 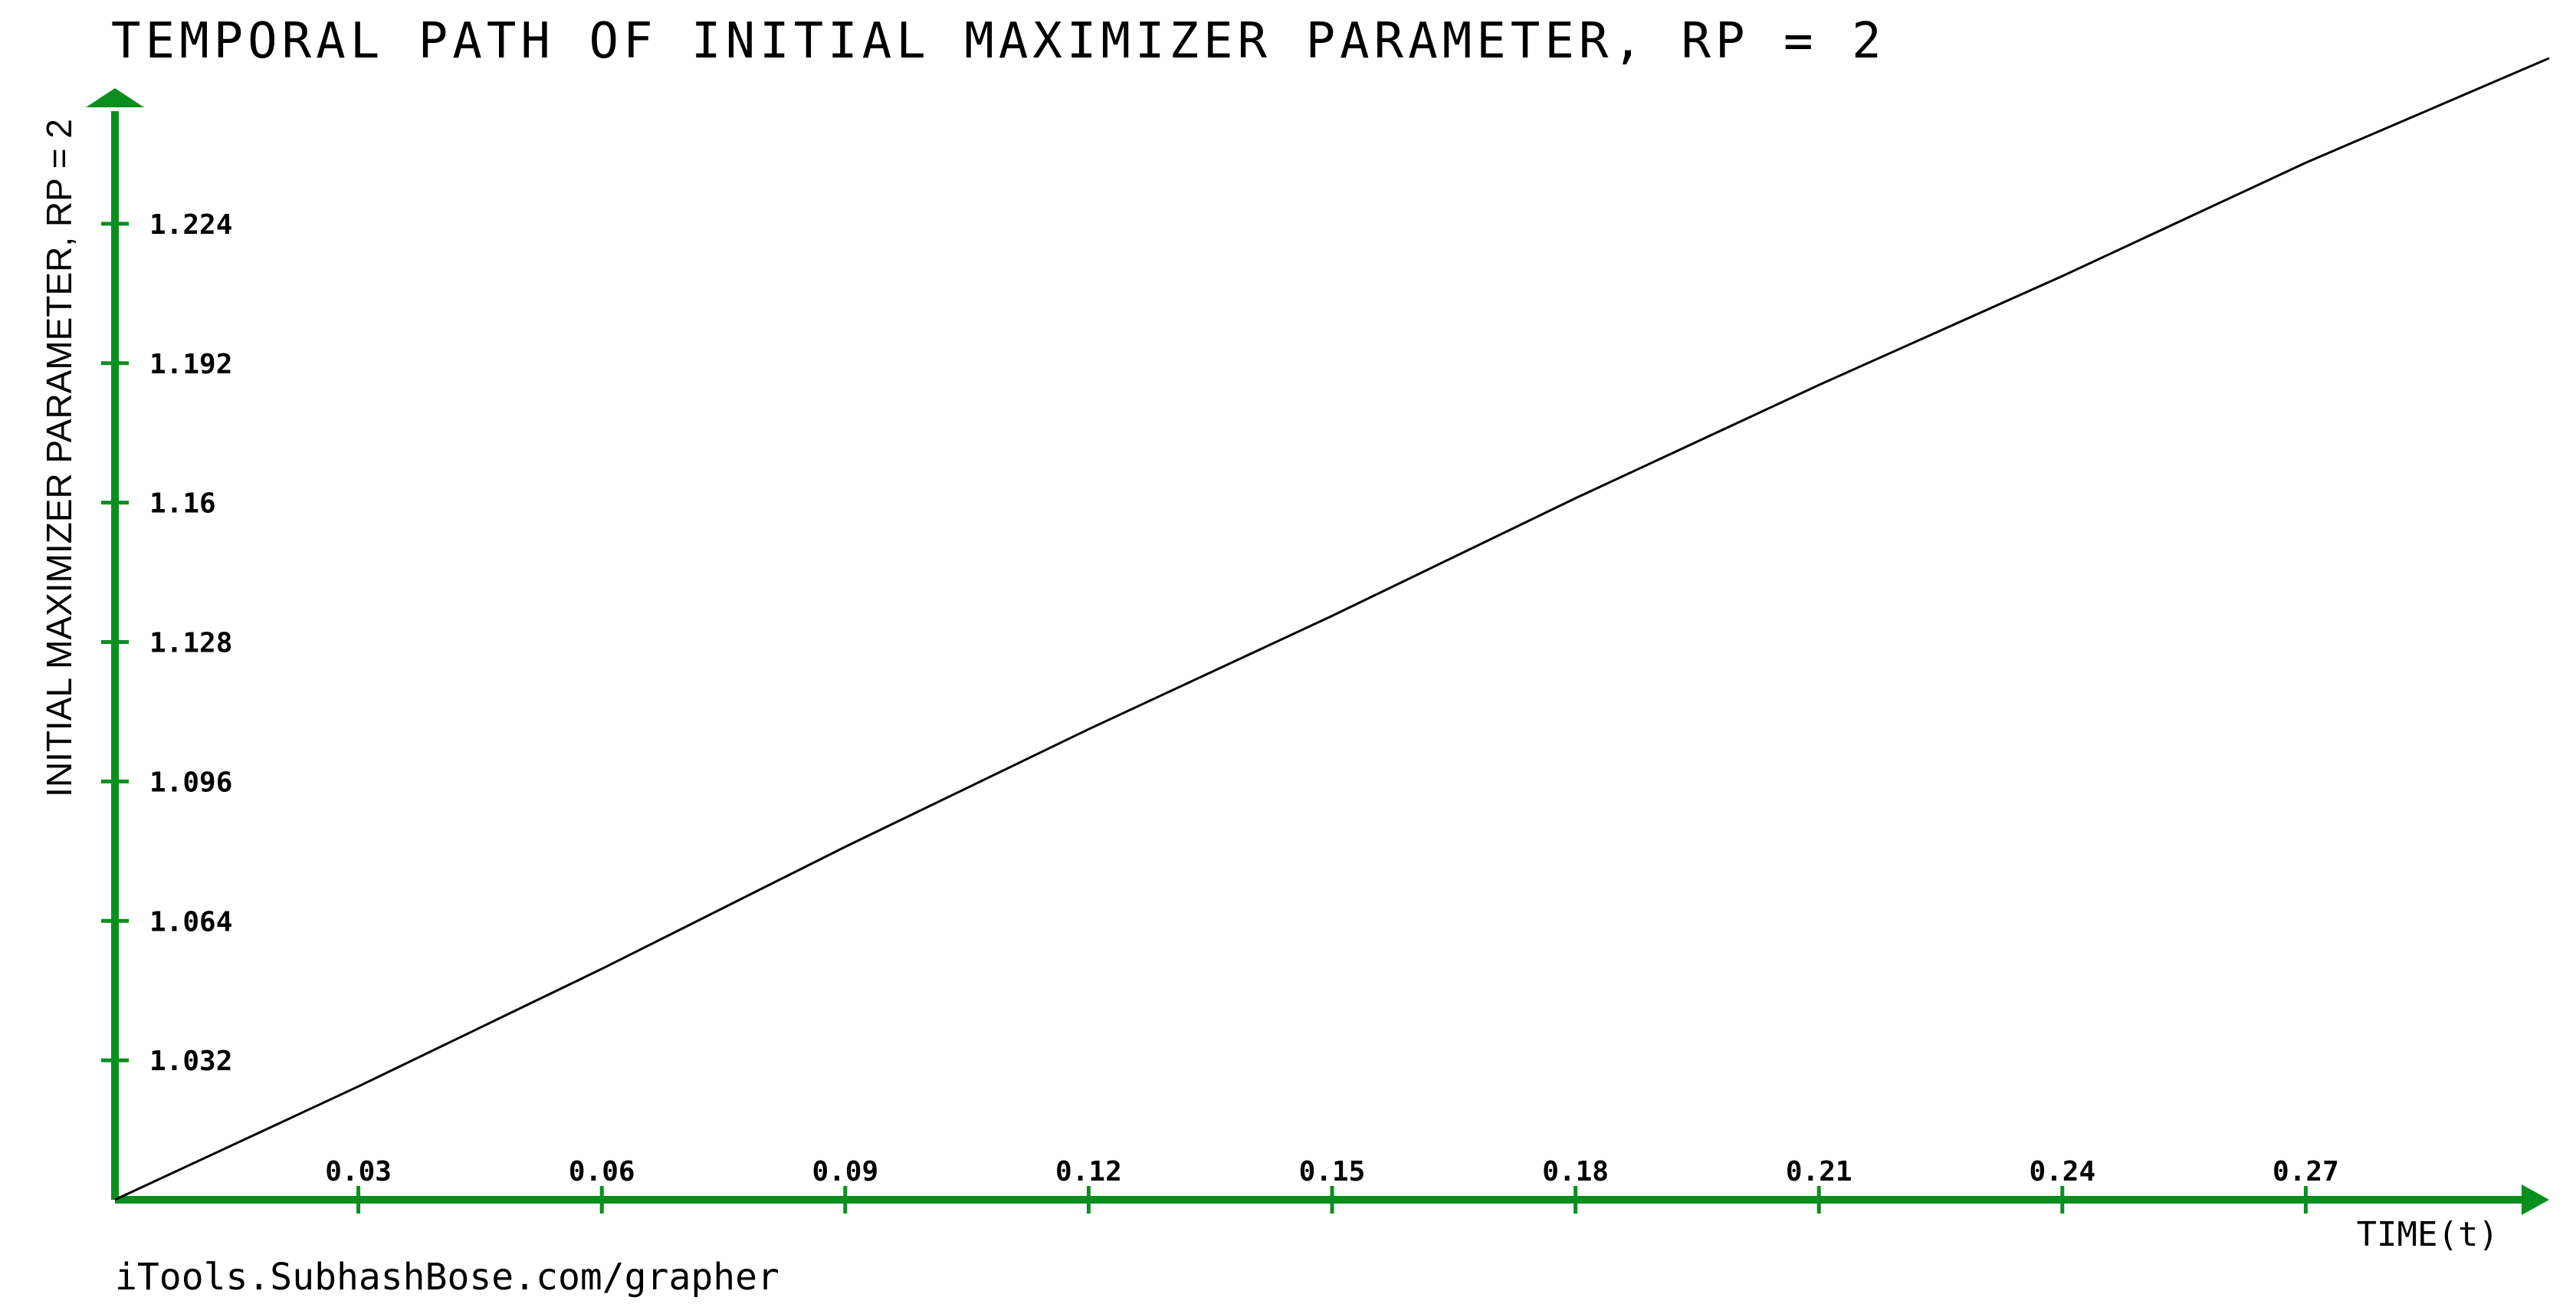 I want to click on x-axis-arrow, so click(x=2535, y=1199).